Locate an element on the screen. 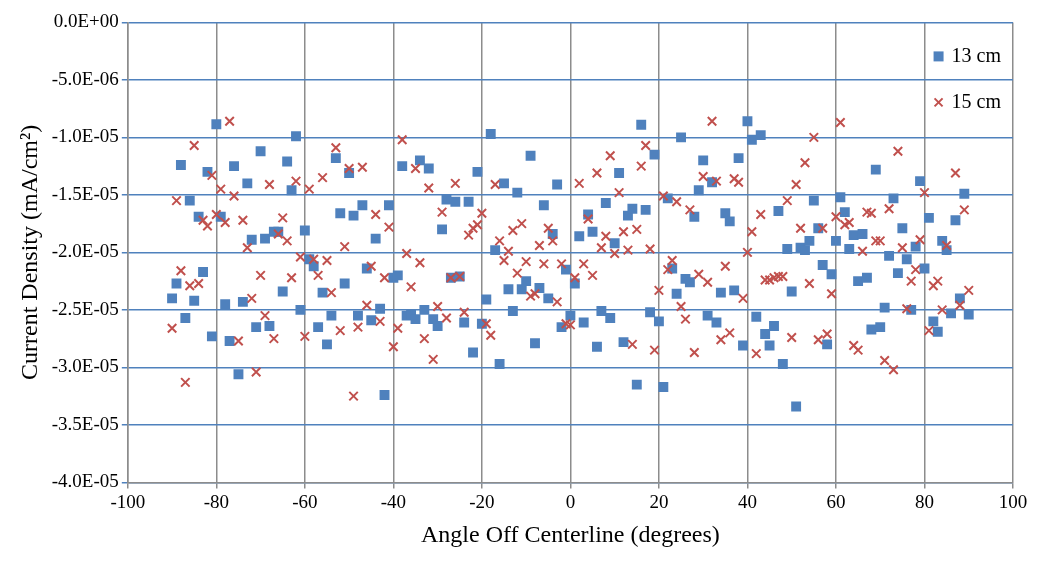 This screenshot has width=1055, height=562. x-tick-label: -20 is located at coordinates (482, 501).